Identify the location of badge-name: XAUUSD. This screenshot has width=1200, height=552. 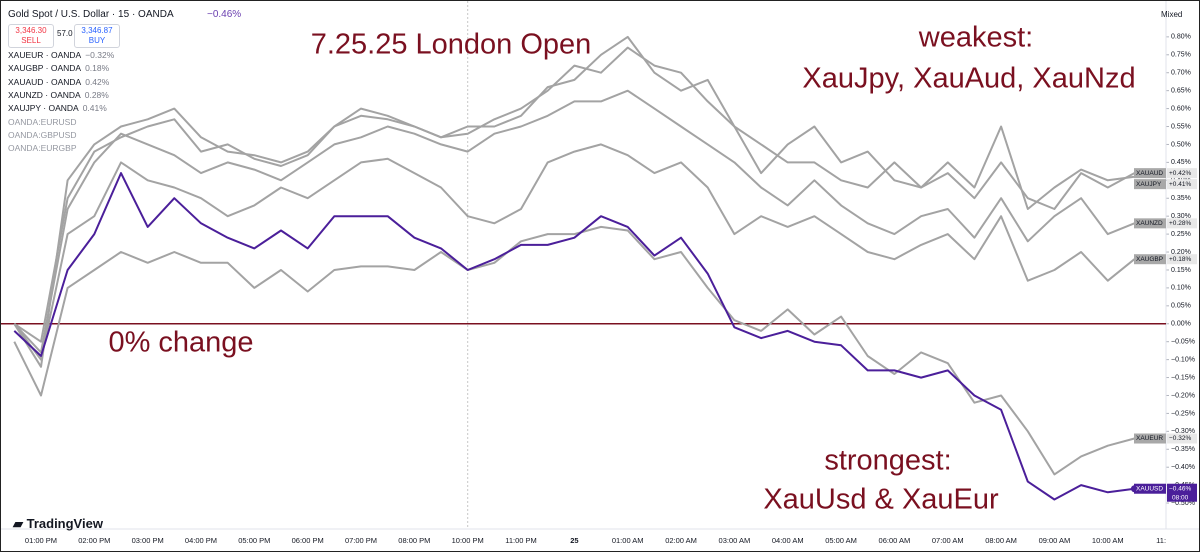
(1149, 488).